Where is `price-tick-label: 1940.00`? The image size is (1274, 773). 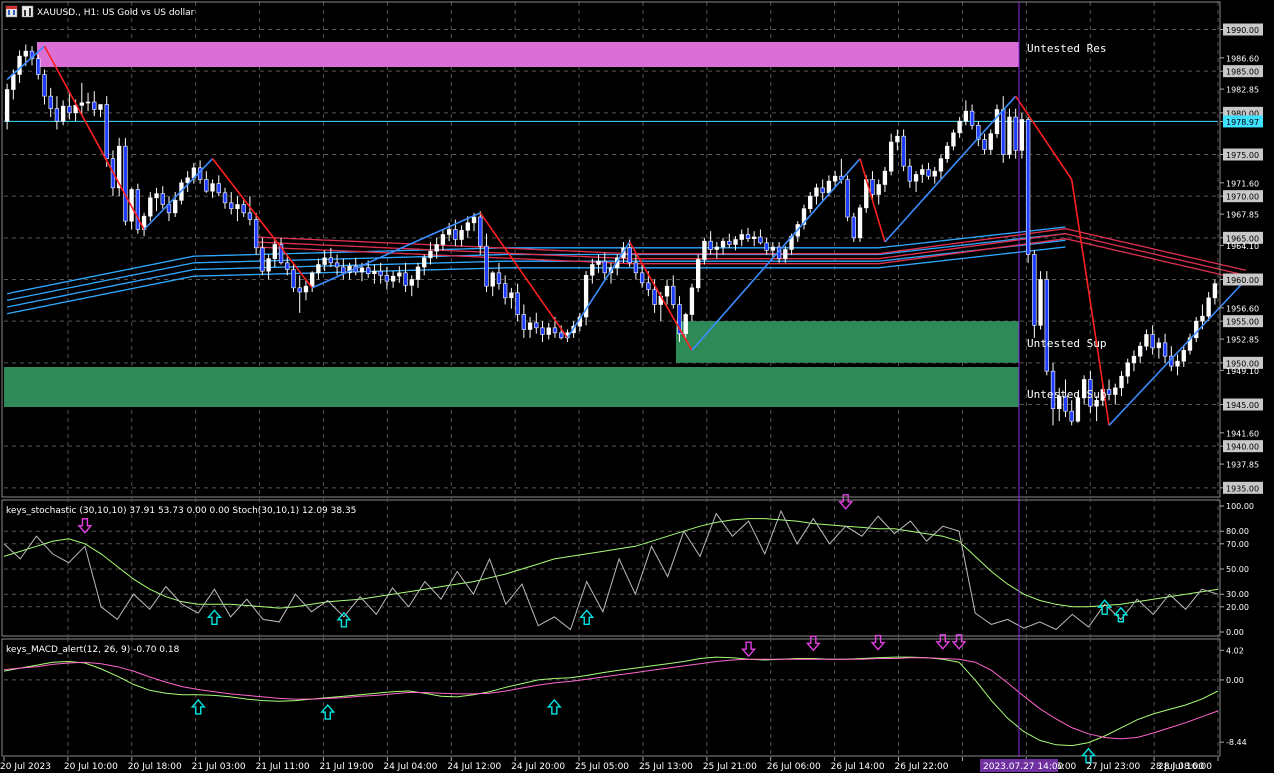 price-tick-label: 1940.00 is located at coordinates (1242, 447).